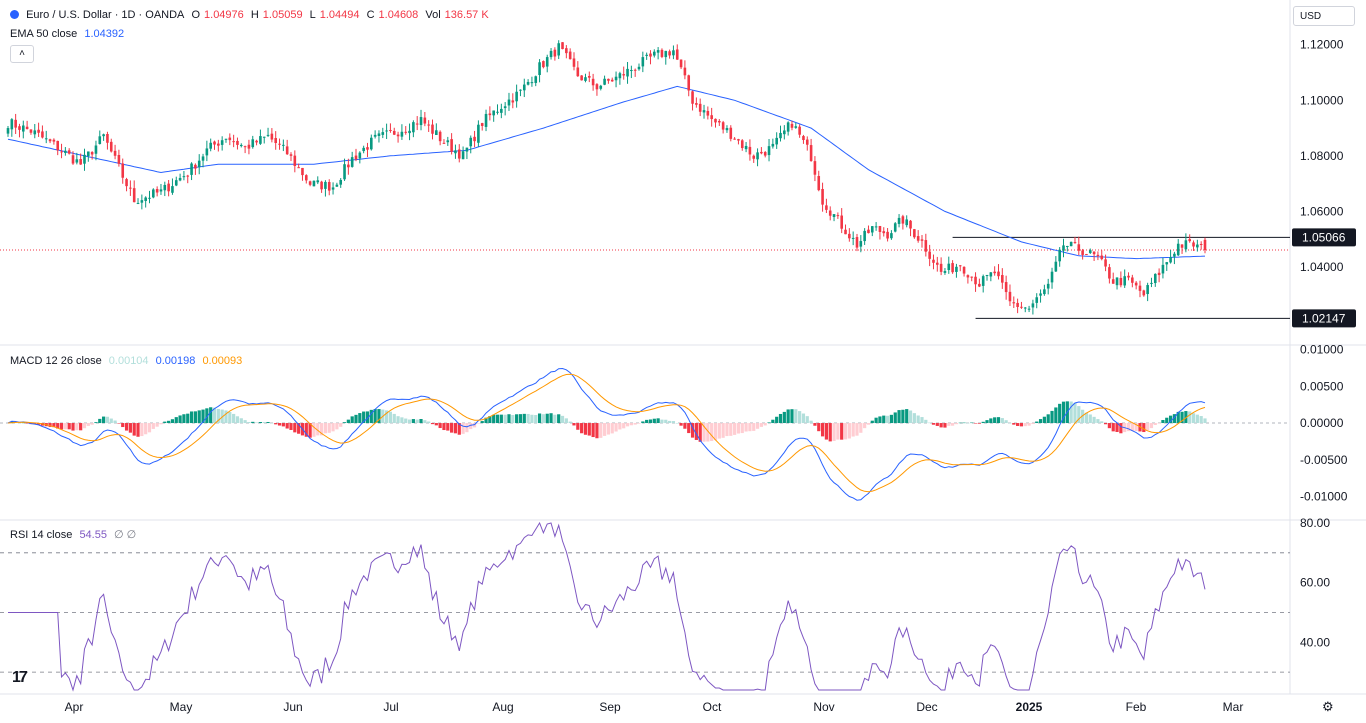  What do you see at coordinates (128, 361) in the screenshot?
I see `macd-legend: MACD 12 26 close 0.00104 0.00198 0.00093` at bounding box center [128, 361].